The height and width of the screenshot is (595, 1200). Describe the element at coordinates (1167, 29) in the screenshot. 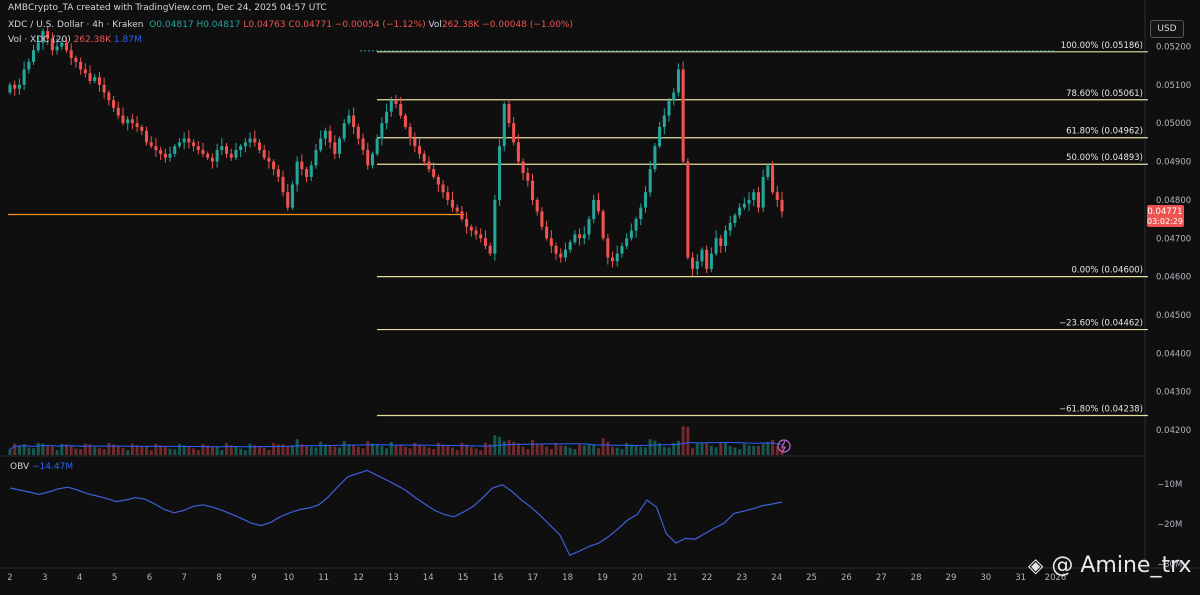

I see `currency-button: USD` at that location.